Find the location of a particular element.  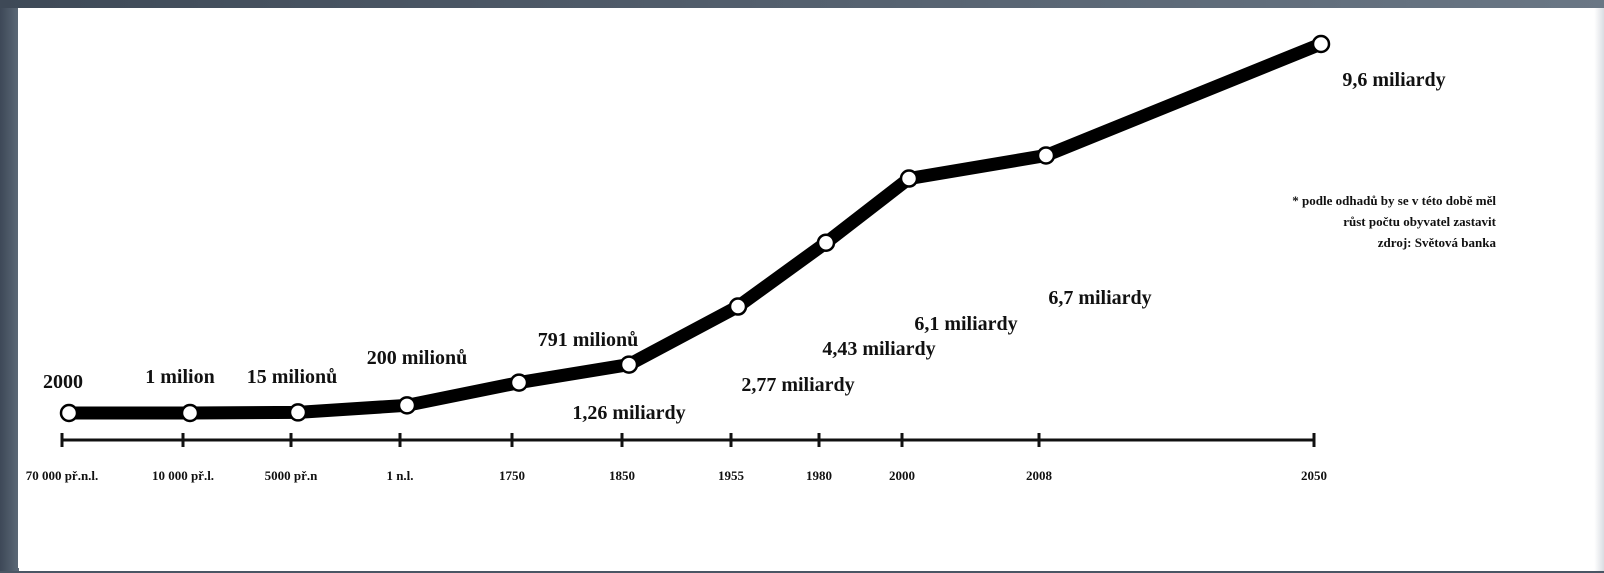

data-label: 15 milionů is located at coordinates (292, 377).